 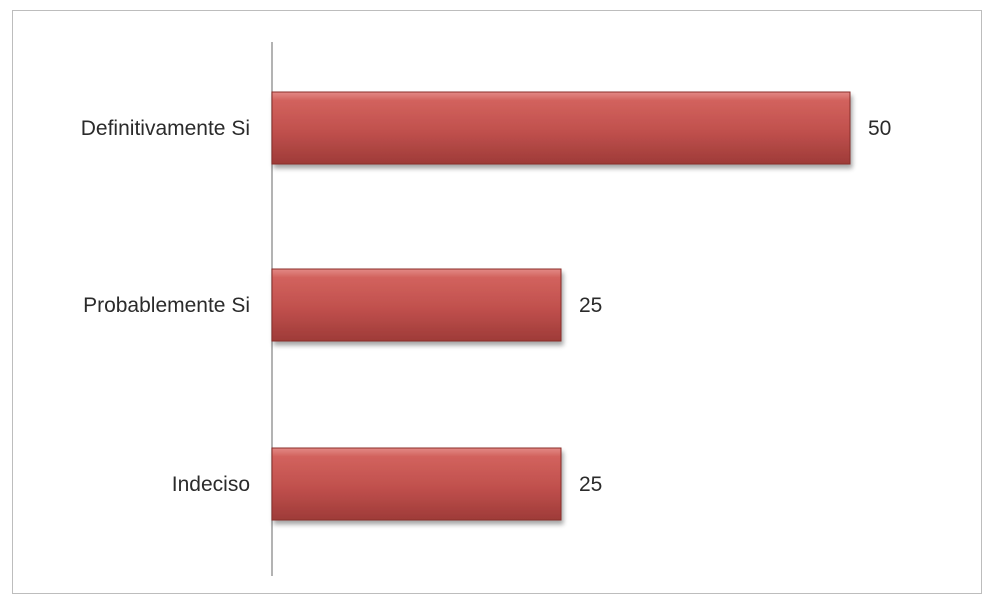 What do you see at coordinates (416, 305) in the screenshot?
I see `bar-probablemente-si` at bounding box center [416, 305].